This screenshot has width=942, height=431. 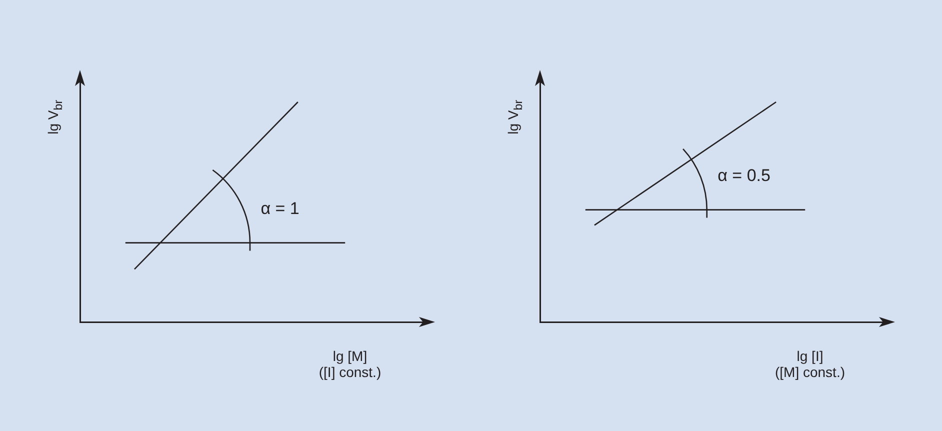 I want to click on annotation: α = 1, so click(x=280, y=208).